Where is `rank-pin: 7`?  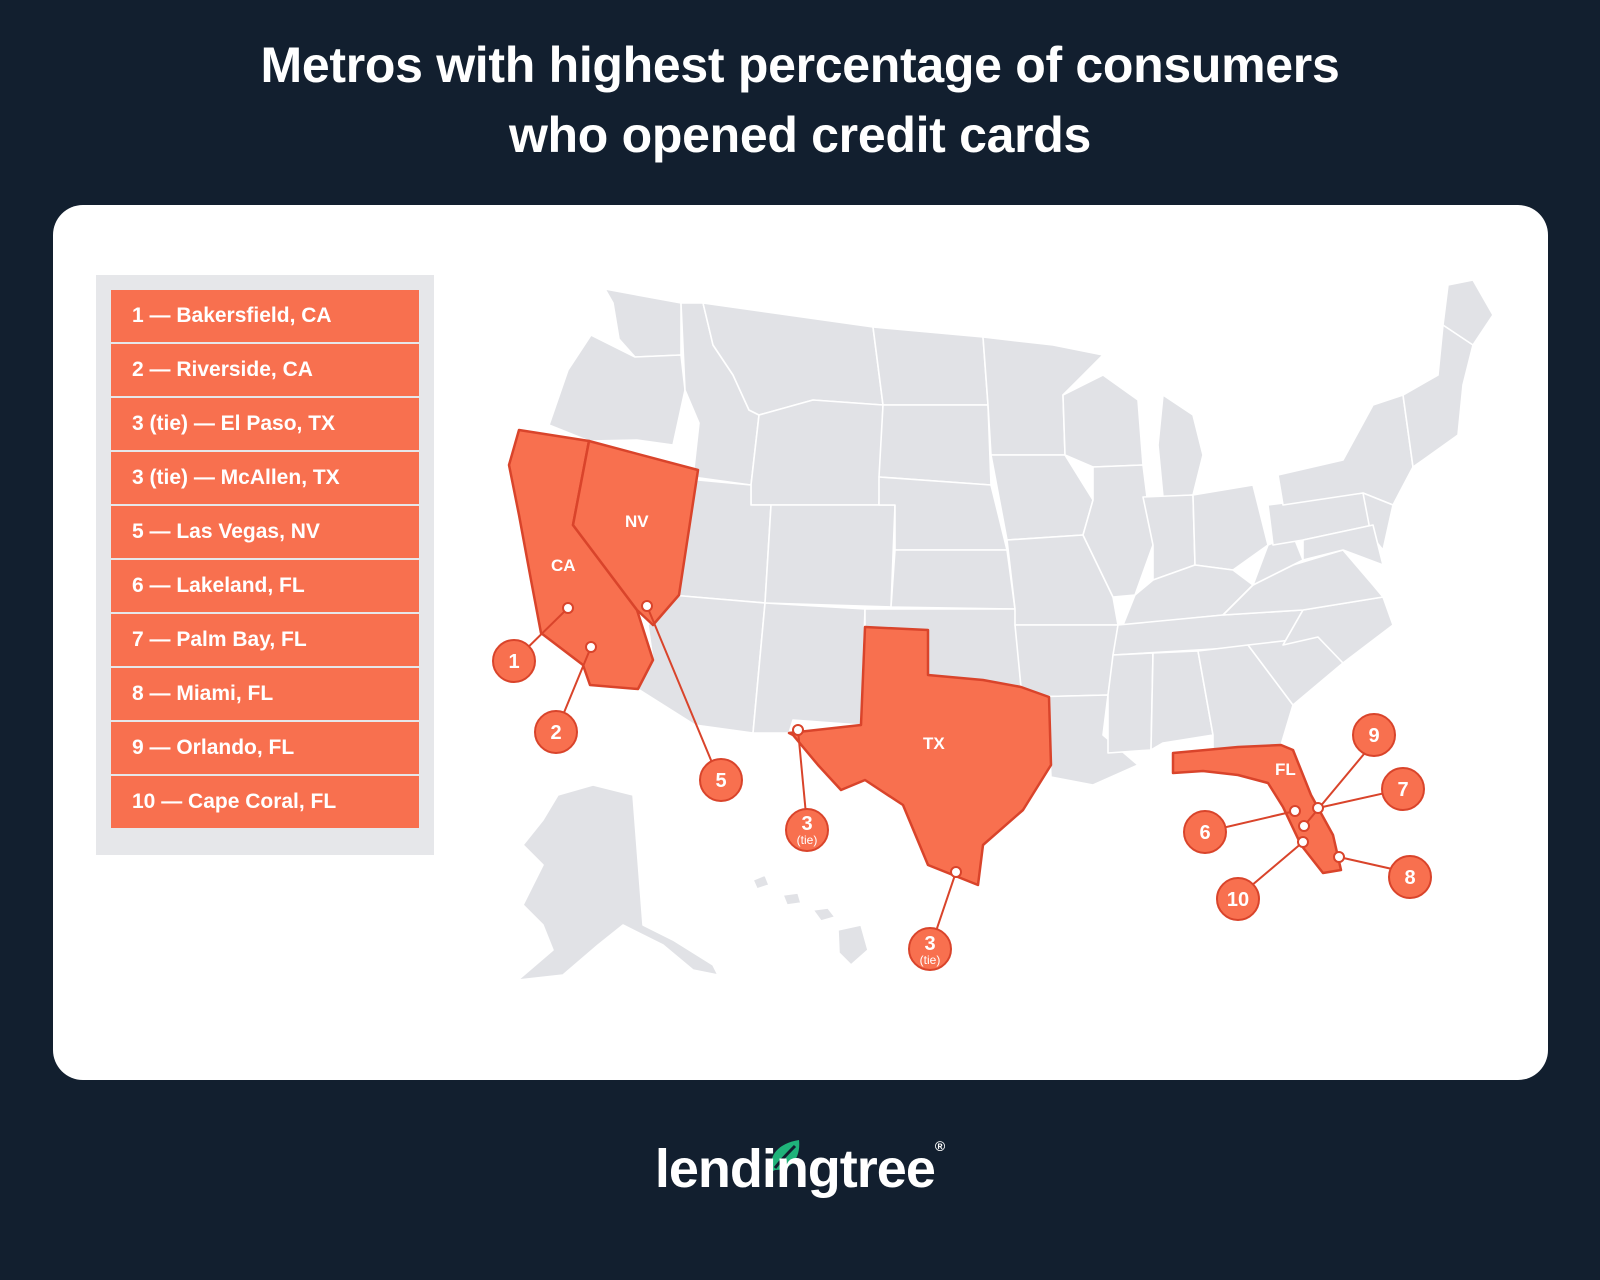 rank-pin: 7 is located at coordinates (1403, 789).